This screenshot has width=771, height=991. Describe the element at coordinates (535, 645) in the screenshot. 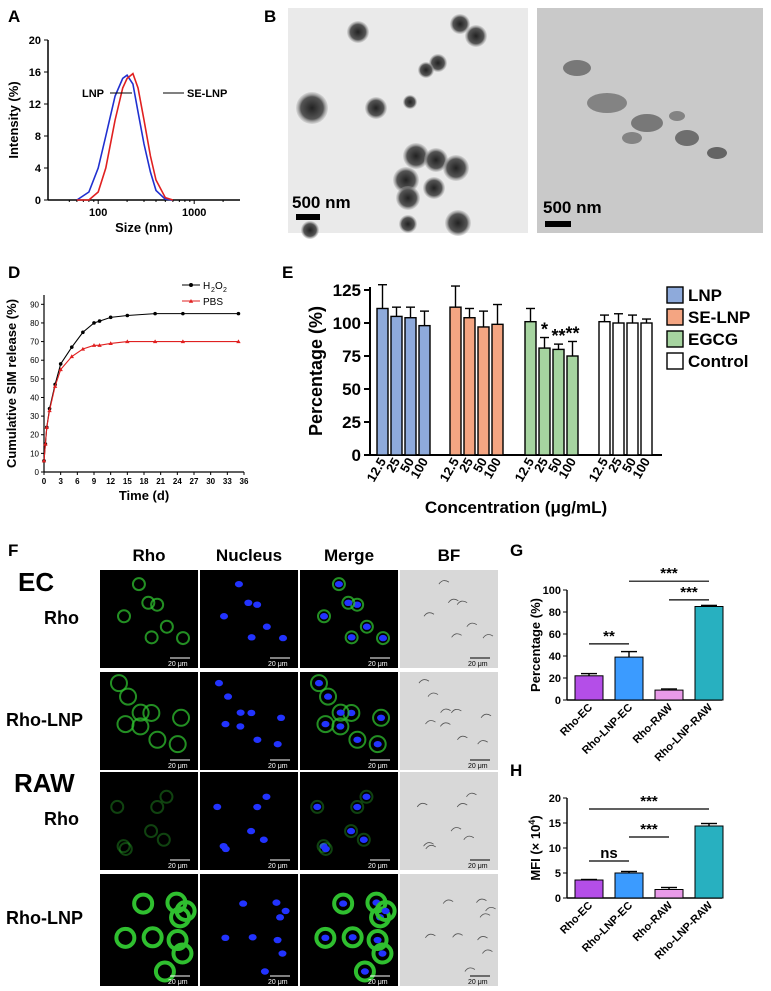

I see `y-axis-label-g: Percentage (%)` at that location.